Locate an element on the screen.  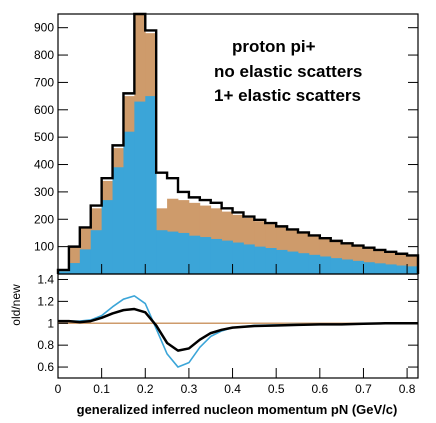
ratio-line-elastic is located at coordinates (238, 331).